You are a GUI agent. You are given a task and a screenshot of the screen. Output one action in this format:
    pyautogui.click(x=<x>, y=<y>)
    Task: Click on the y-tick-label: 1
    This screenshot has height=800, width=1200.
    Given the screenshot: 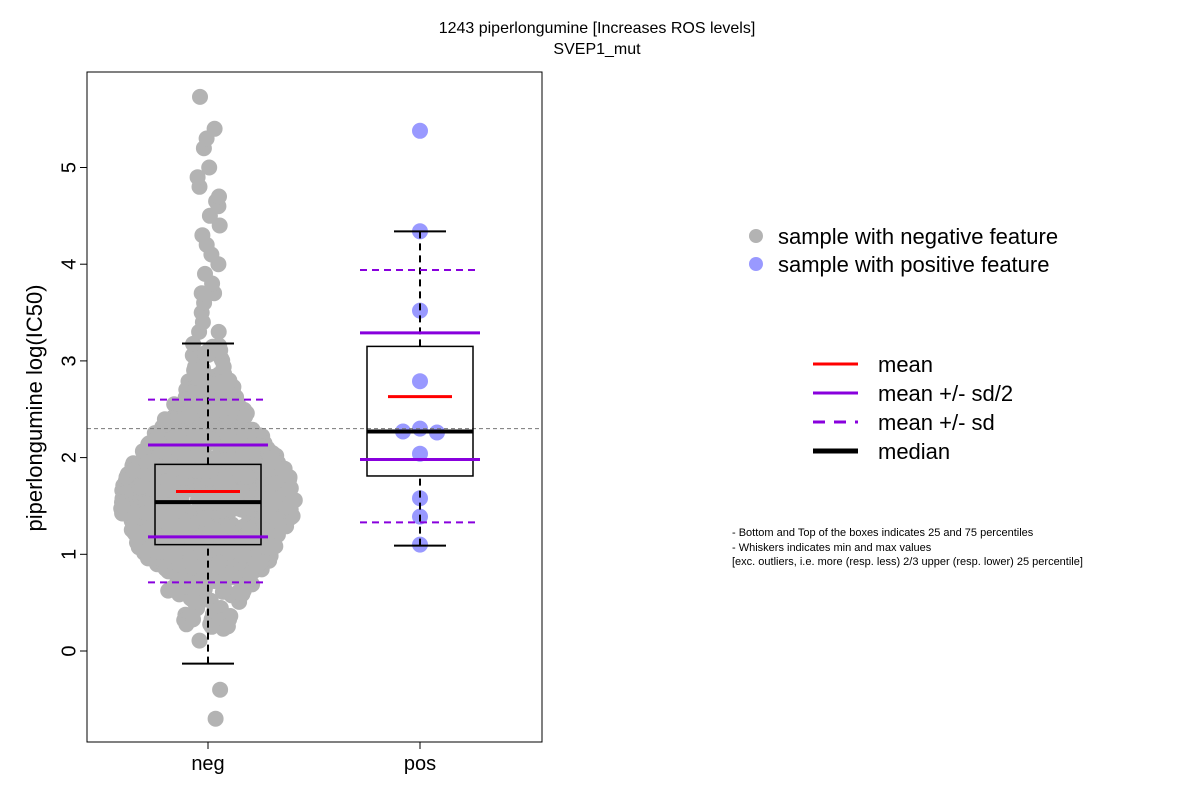 What is the action you would take?
    pyautogui.click(x=69, y=554)
    